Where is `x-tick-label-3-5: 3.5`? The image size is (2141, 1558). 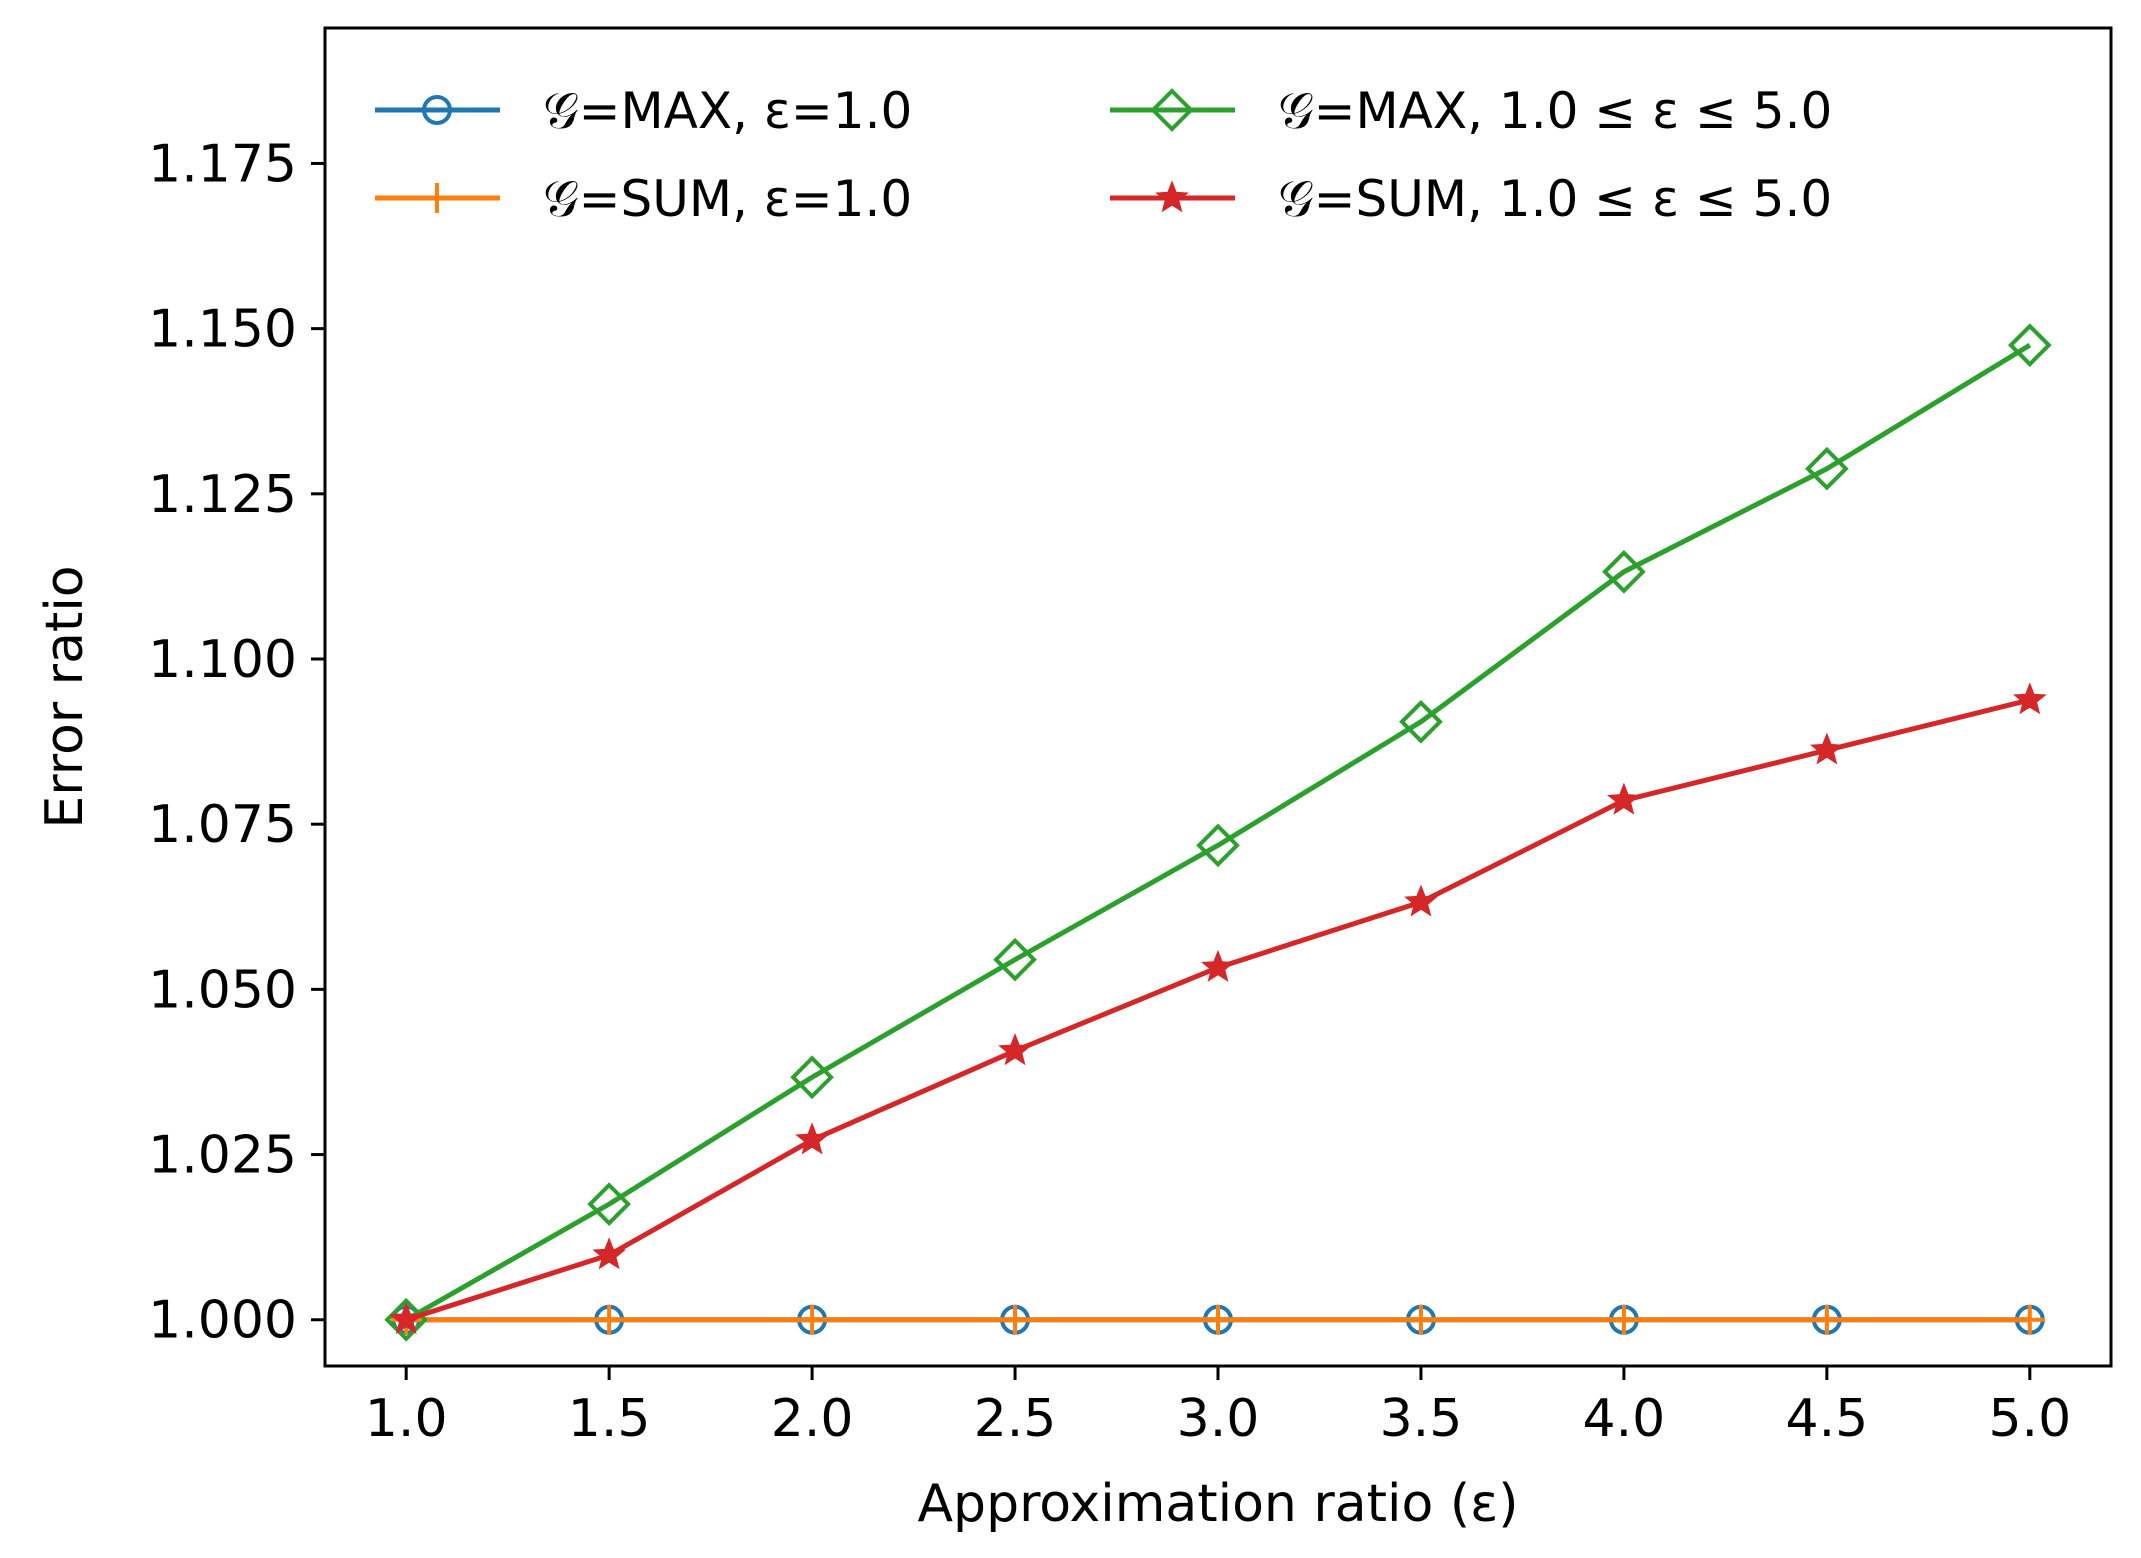 x-tick-label-3-5: 3.5 is located at coordinates (1421, 1419).